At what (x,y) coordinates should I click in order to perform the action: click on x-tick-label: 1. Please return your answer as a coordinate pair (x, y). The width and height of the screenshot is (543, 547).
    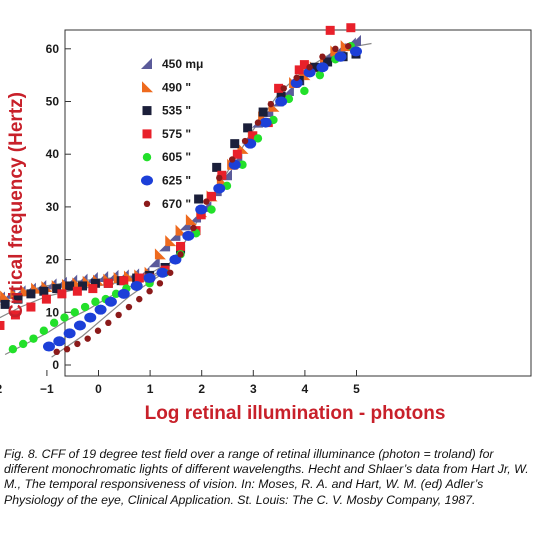
    Looking at the image, I should click on (150, 389).